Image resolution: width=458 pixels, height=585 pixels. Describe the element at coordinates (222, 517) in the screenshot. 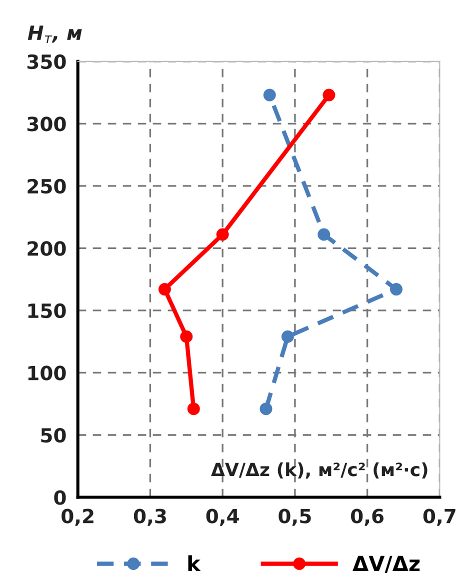

I see `x-tick-label: 0,4` at that location.